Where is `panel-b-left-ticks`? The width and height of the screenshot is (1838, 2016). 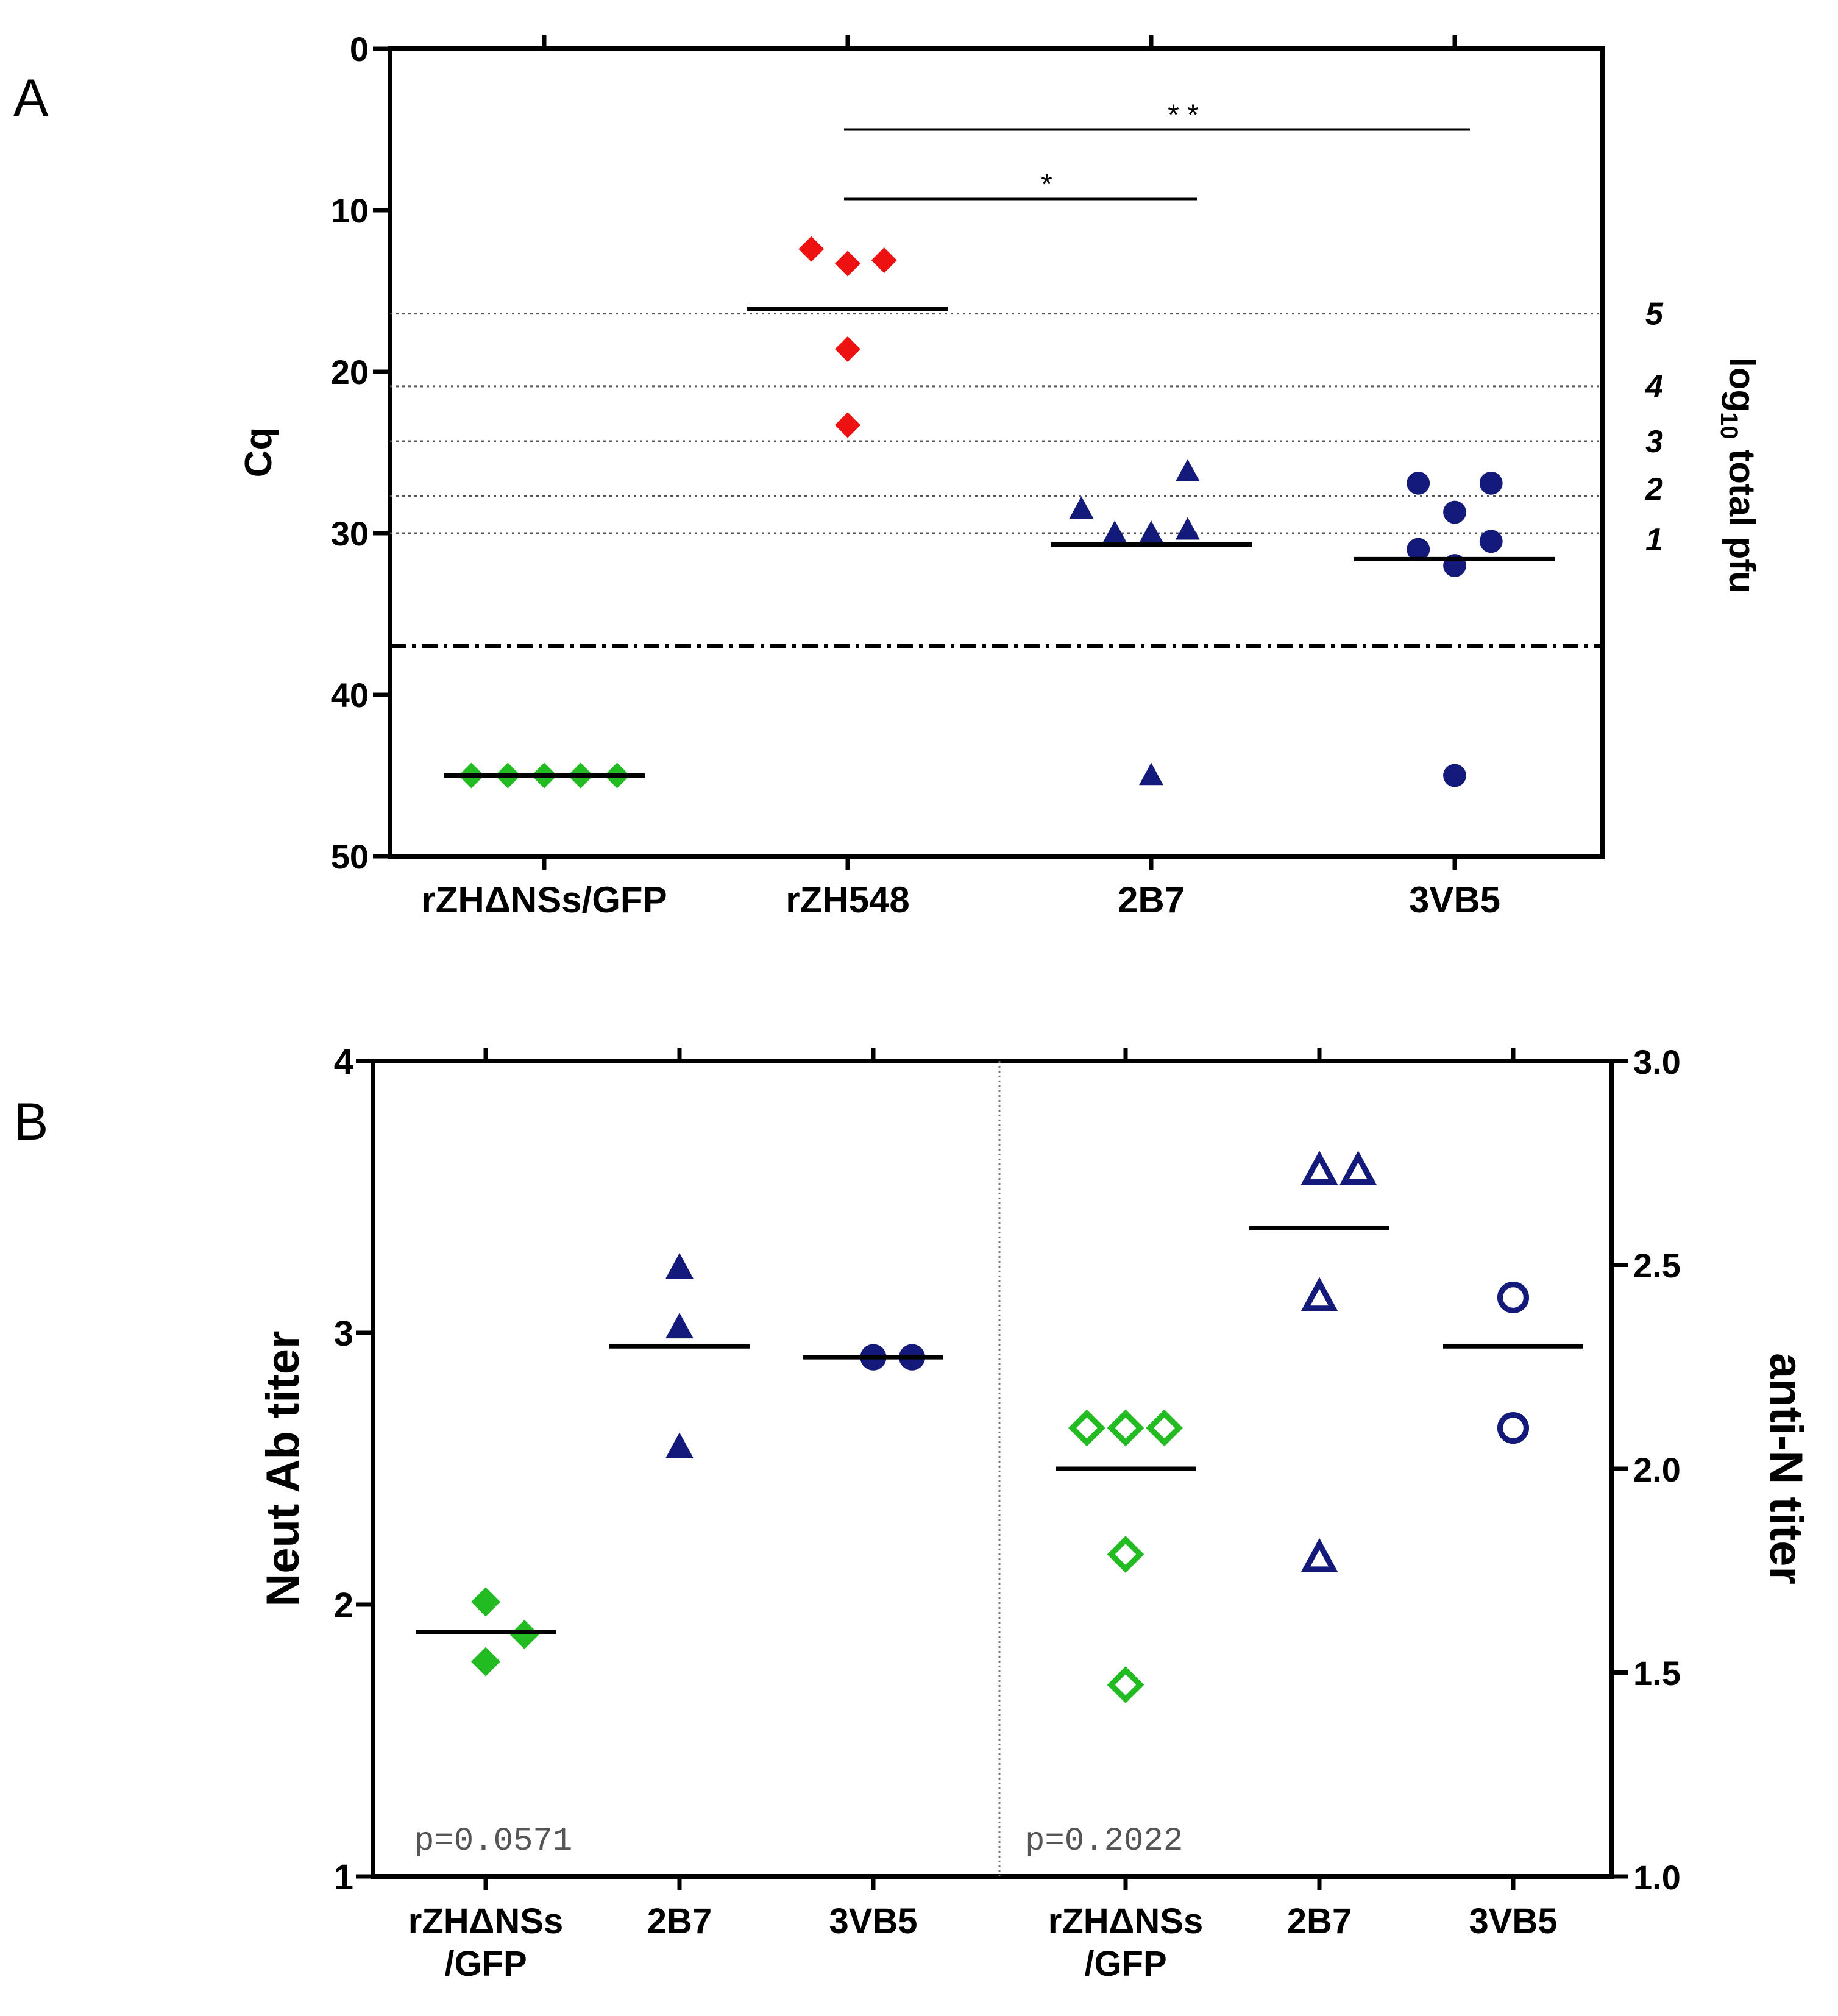 panel-b-left-ticks is located at coordinates (364, 1469).